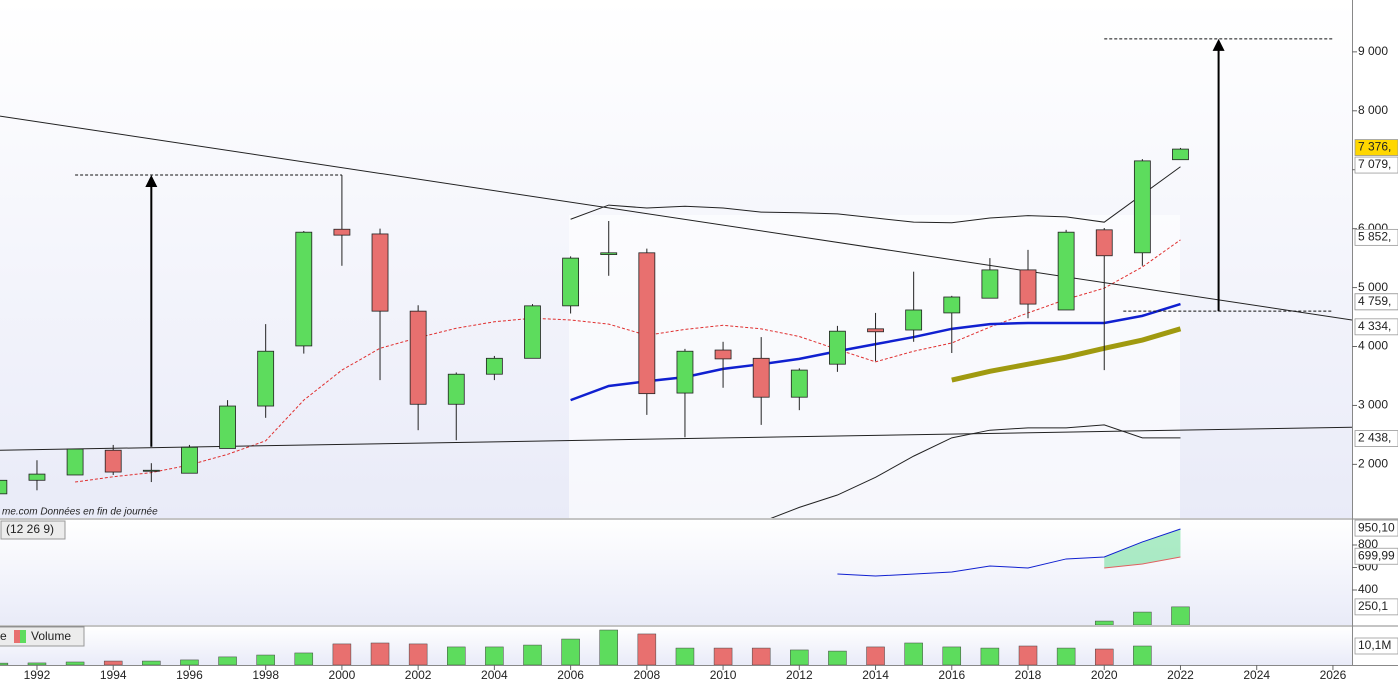 This screenshot has height=683, width=1398. What do you see at coordinates (265, 675) in the screenshot?
I see `x-tick-label: 1998` at bounding box center [265, 675].